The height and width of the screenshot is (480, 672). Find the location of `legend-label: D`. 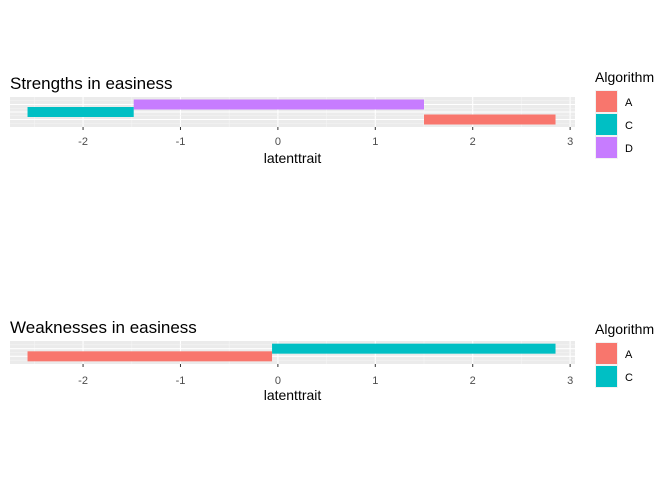

legend-label: D is located at coordinates (629, 149).